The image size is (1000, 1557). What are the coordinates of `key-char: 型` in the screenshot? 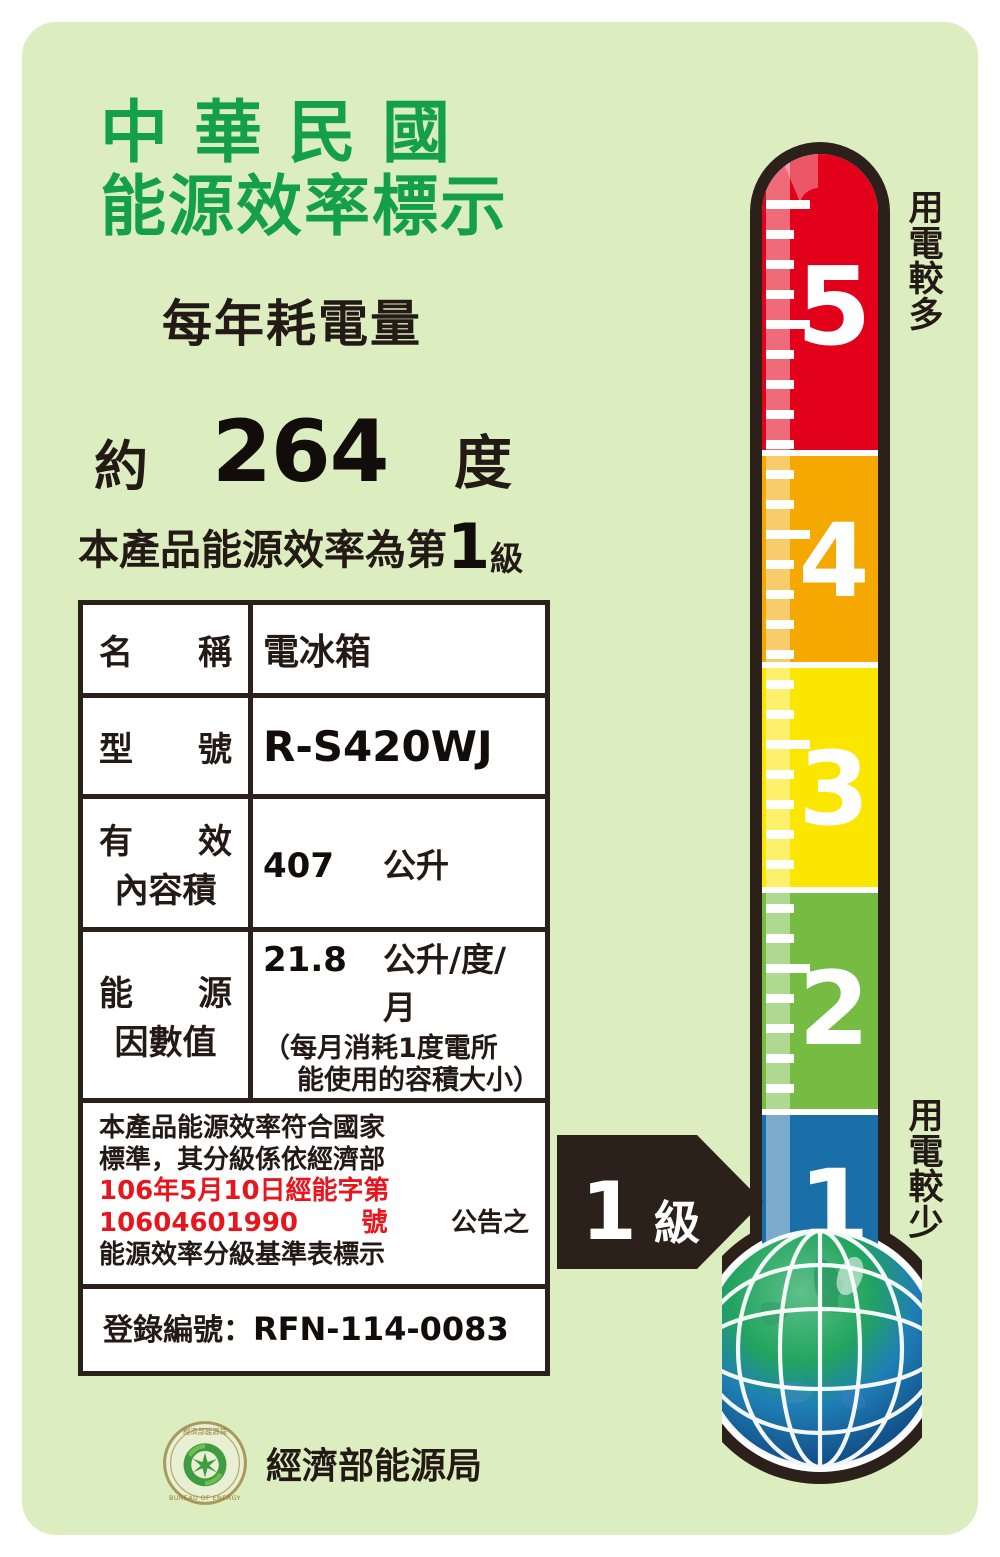 It's located at (116, 749).